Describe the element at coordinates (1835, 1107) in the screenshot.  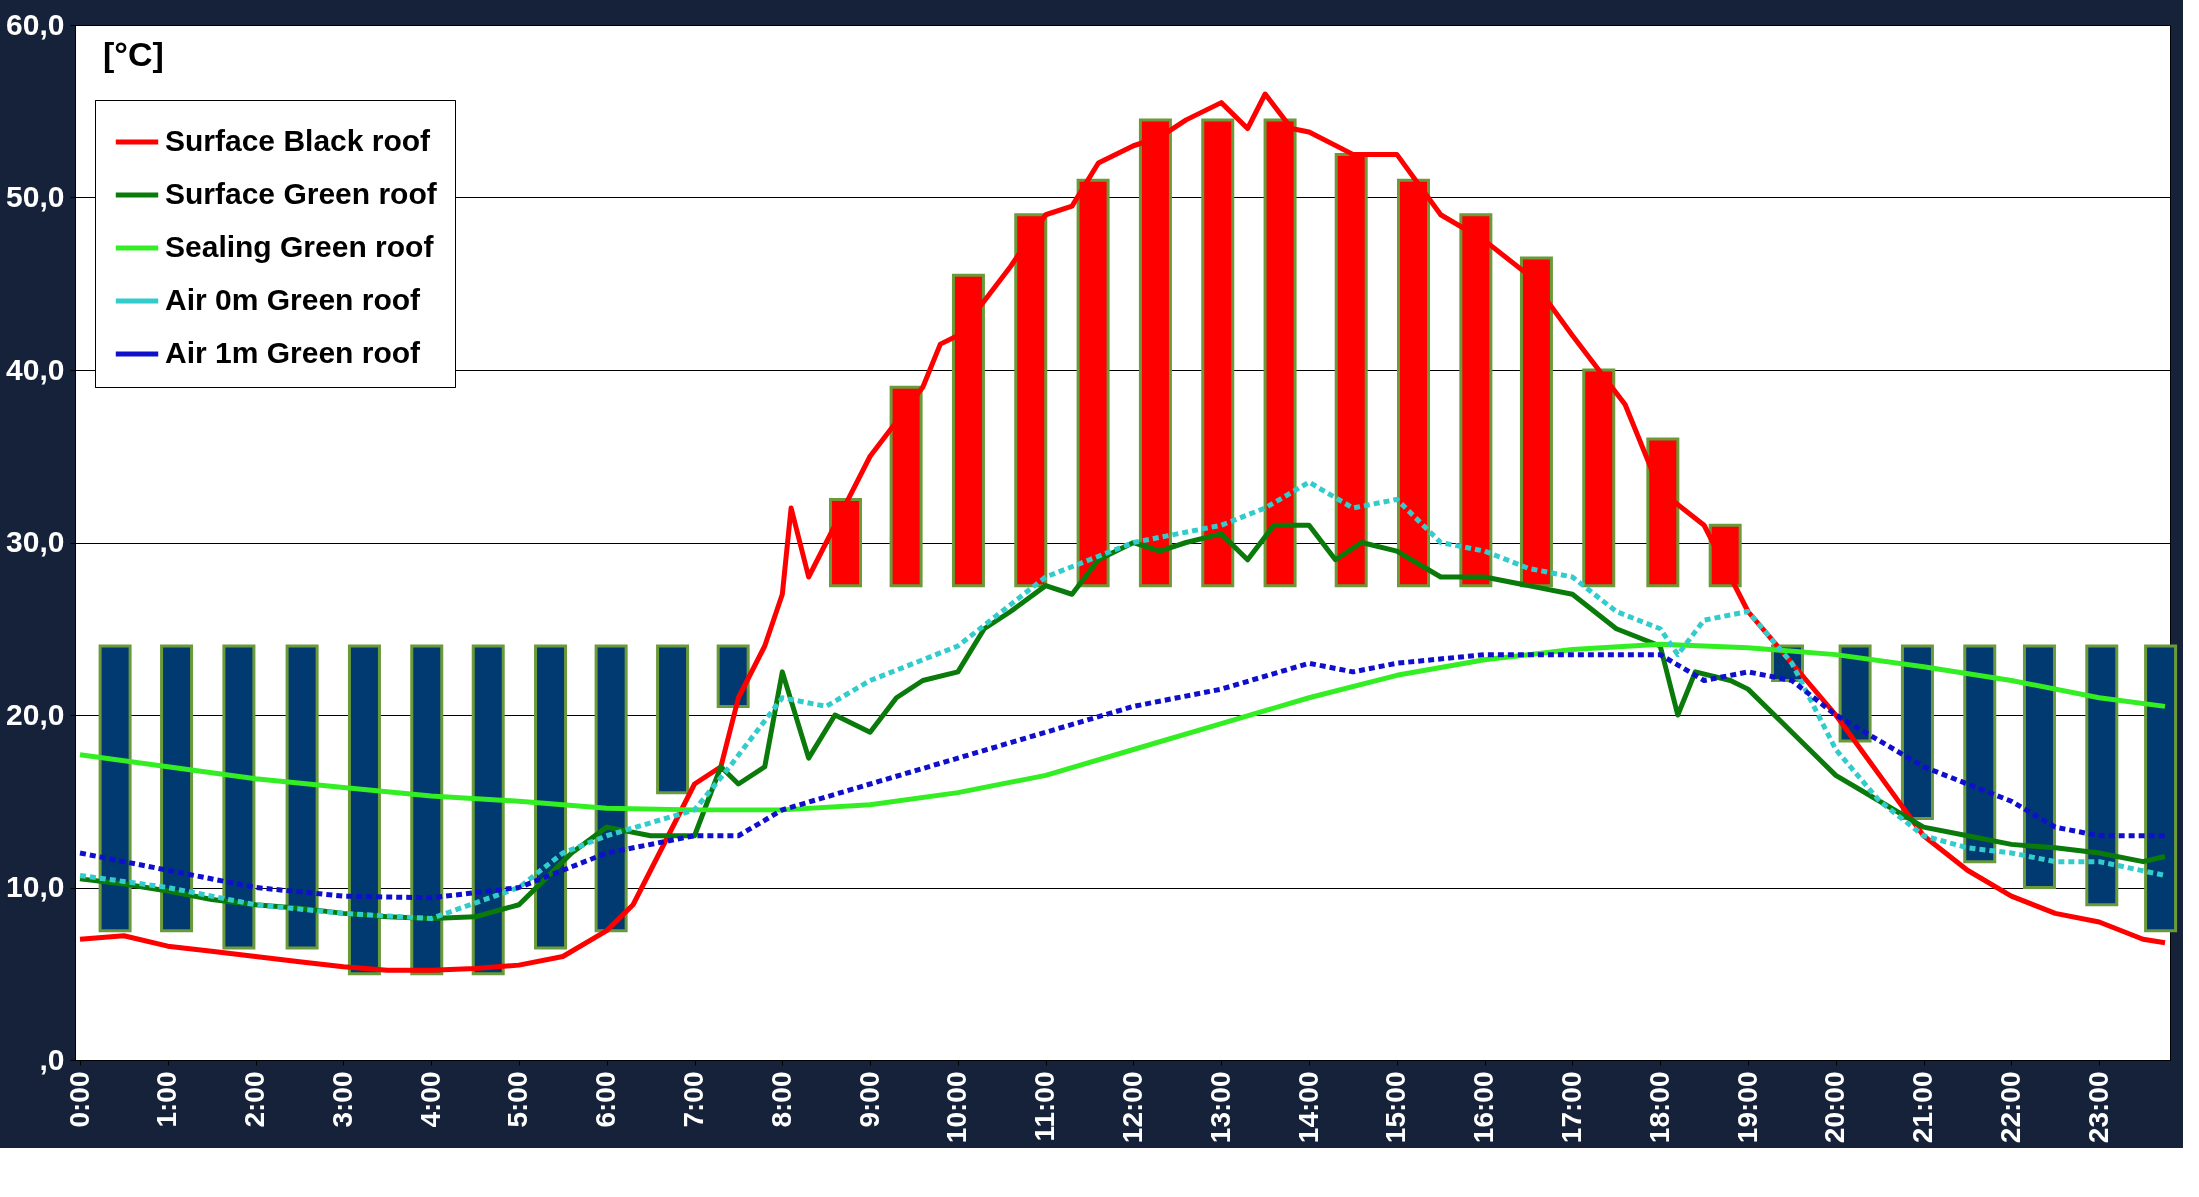
I see `x-tick-label: 20:00` at that location.